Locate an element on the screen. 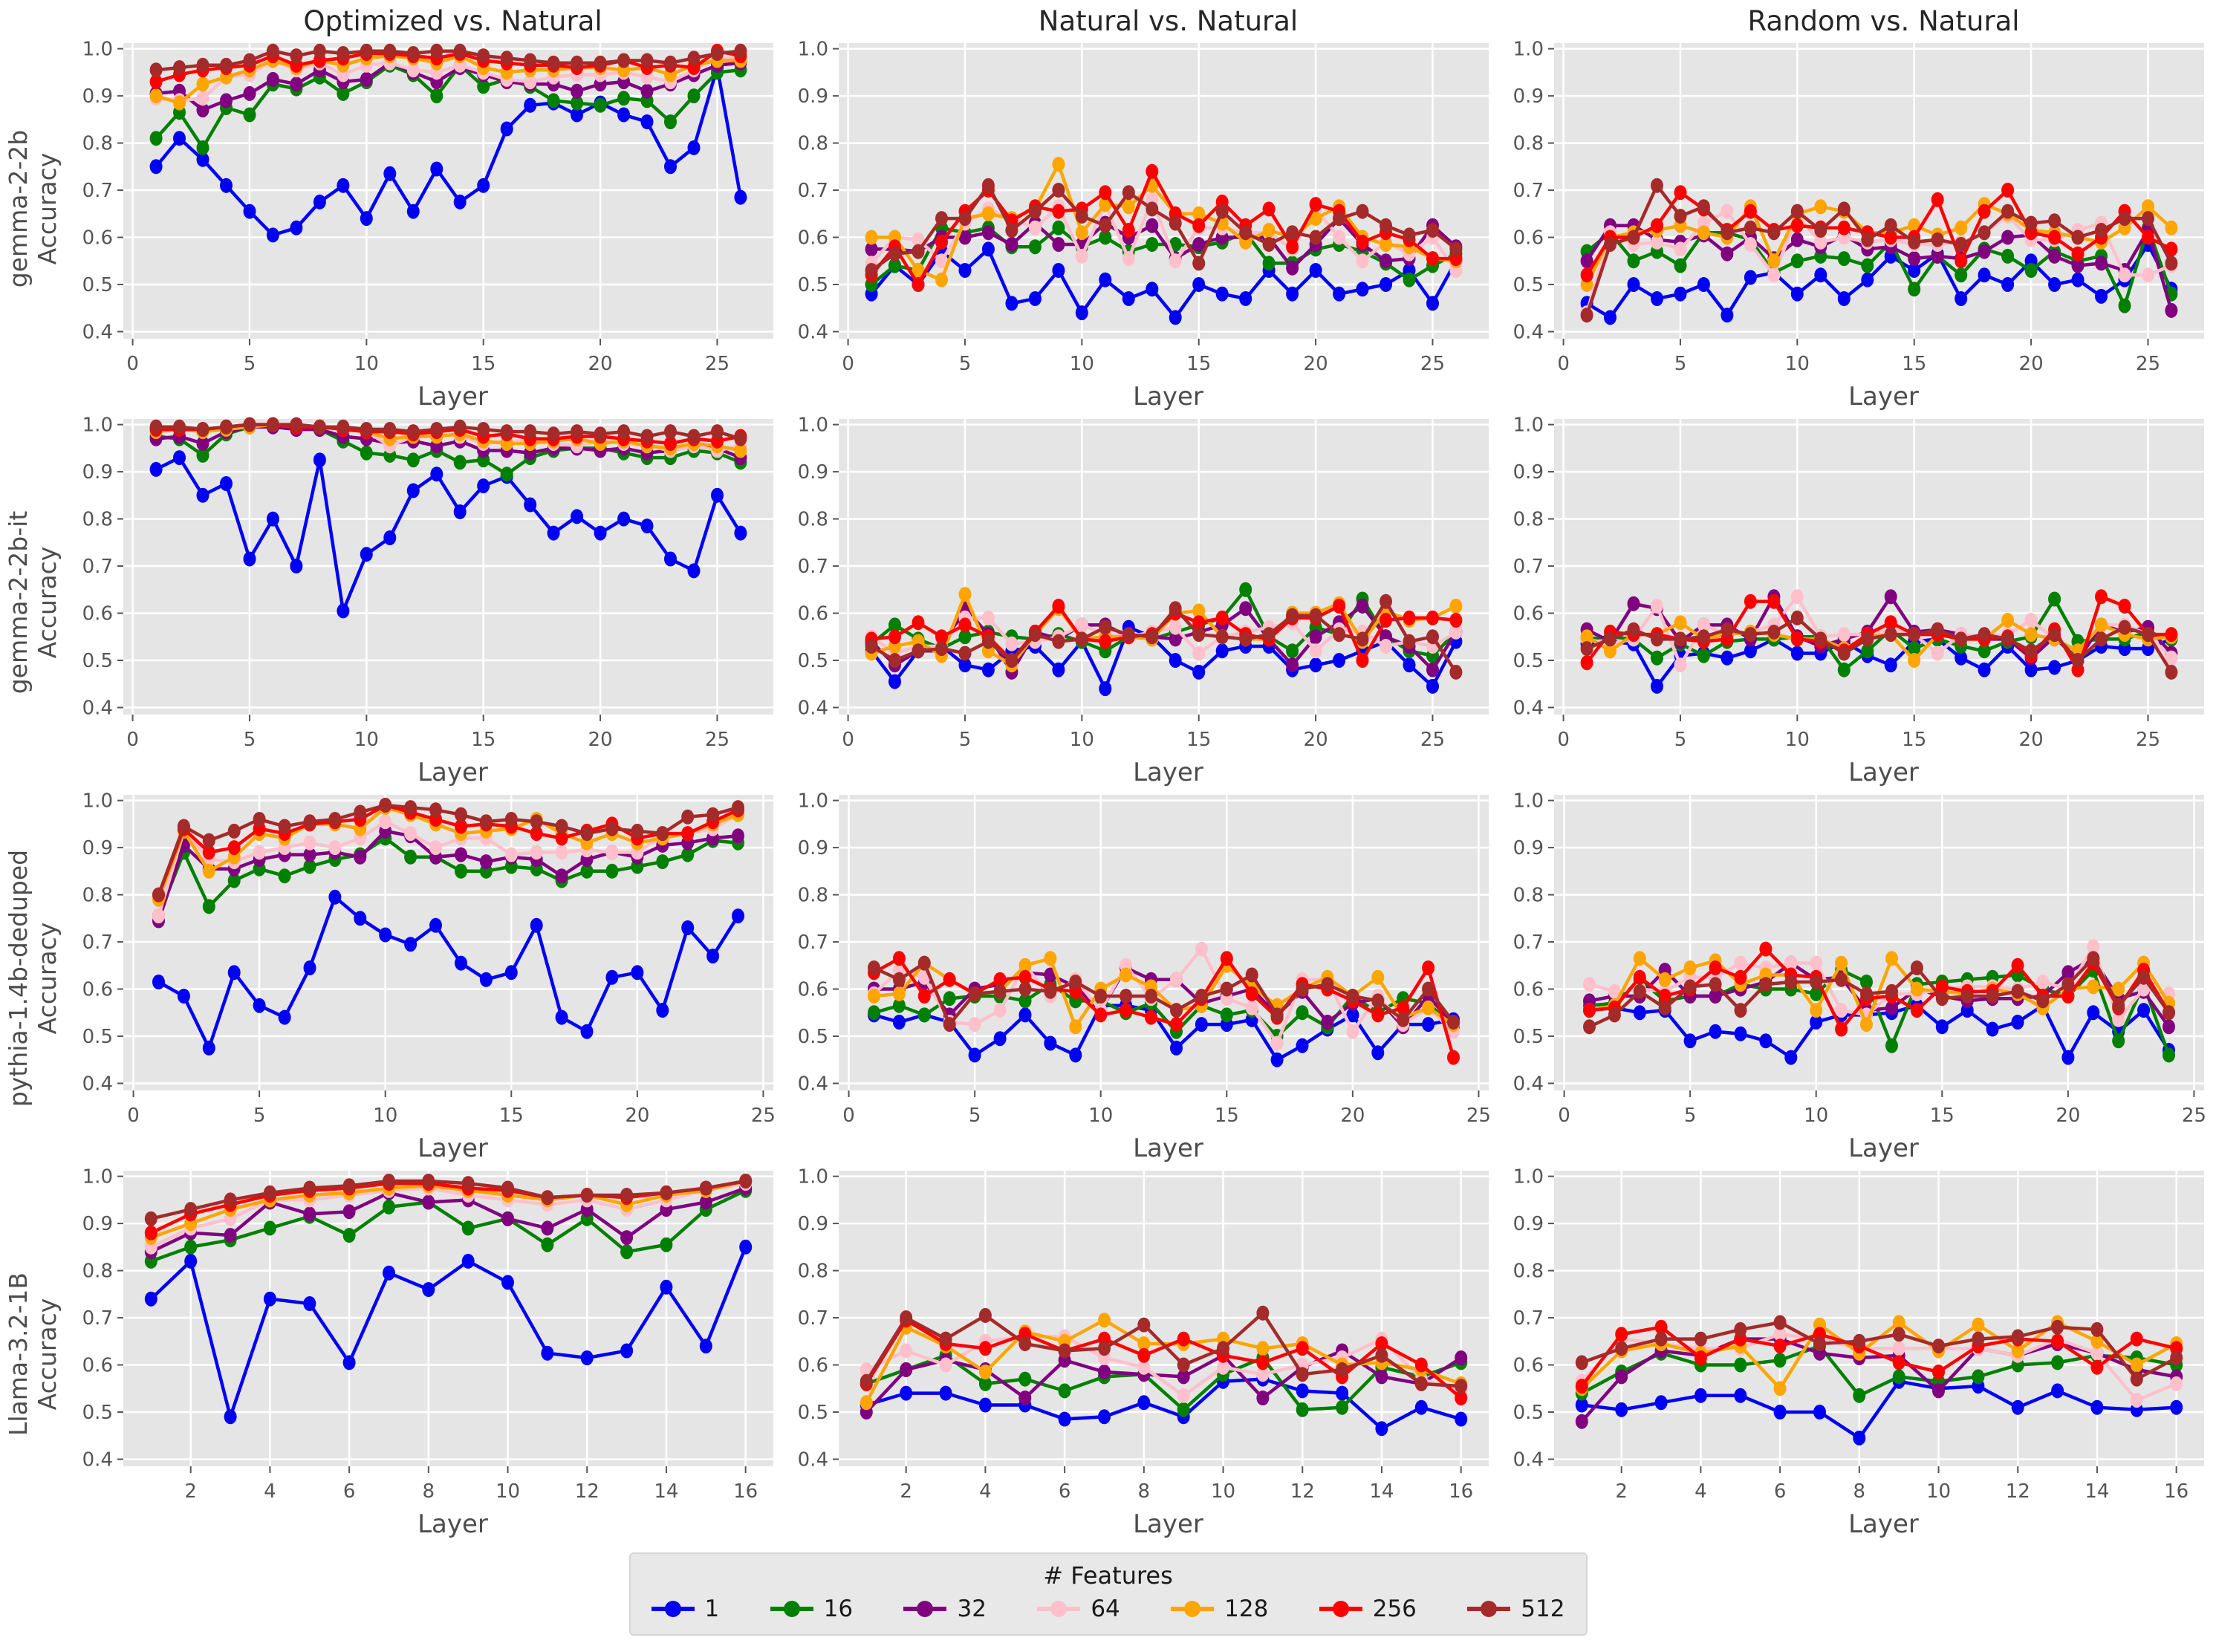  legend-label: 1 is located at coordinates (712, 1609).